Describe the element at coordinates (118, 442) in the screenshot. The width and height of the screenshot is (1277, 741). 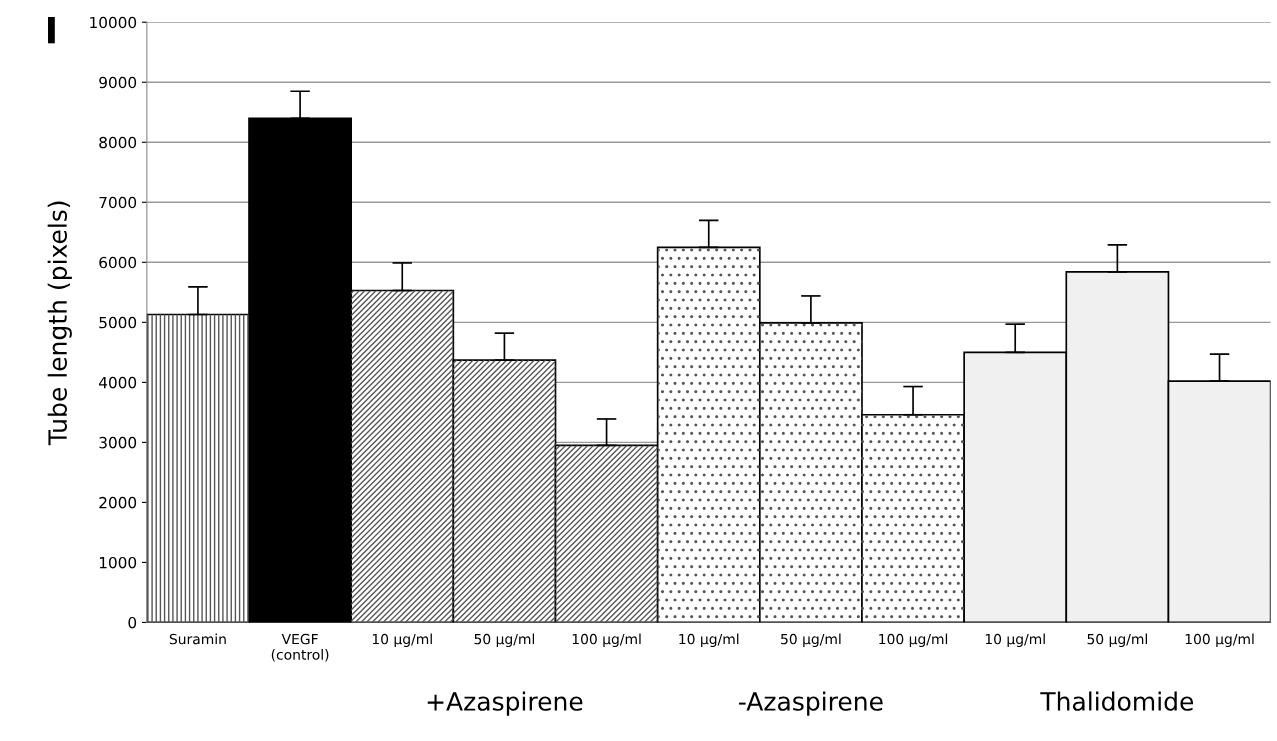
I see `y-tick-label: 3000` at that location.